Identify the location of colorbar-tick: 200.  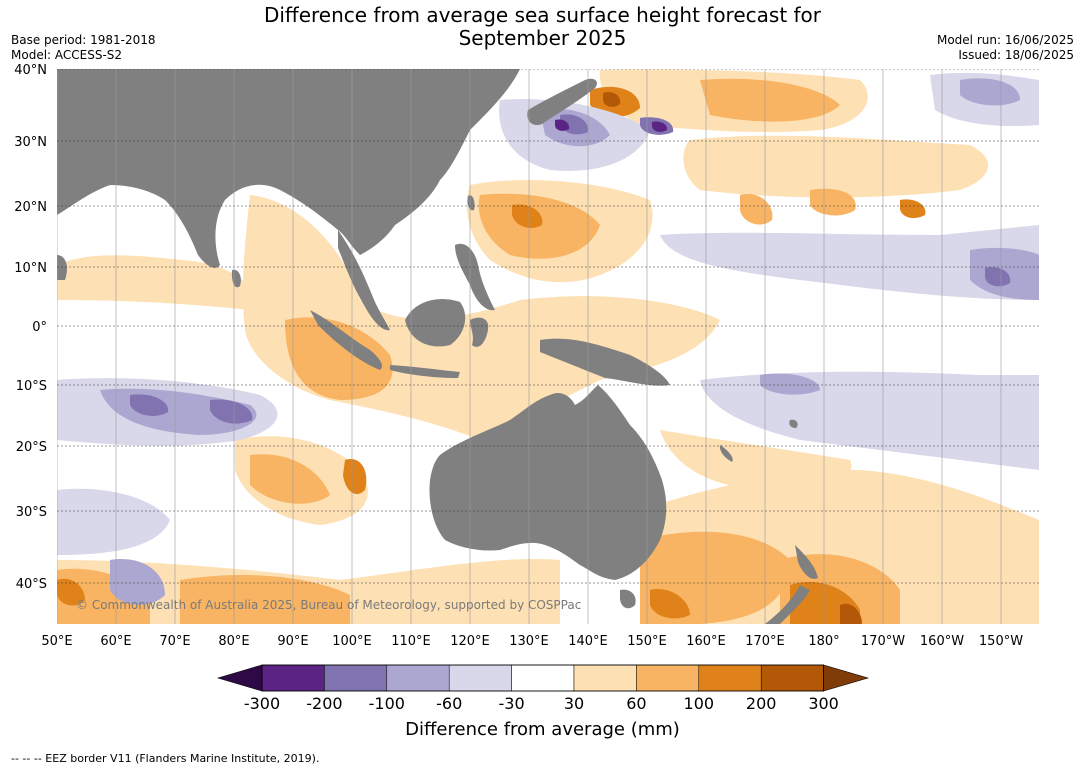
(761, 703).